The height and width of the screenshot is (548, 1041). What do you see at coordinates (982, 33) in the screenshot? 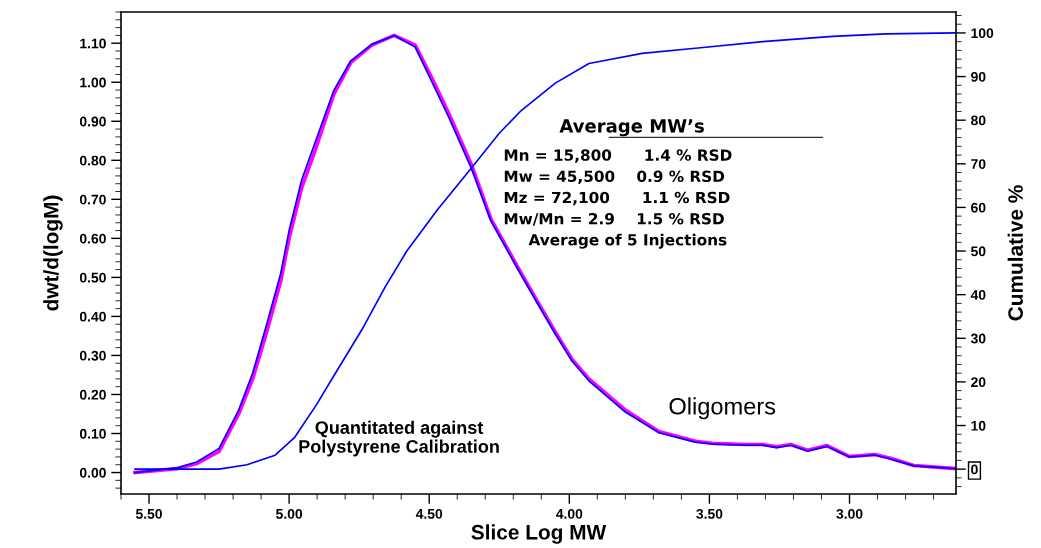
I see `y2-tick-label: 100` at bounding box center [982, 33].